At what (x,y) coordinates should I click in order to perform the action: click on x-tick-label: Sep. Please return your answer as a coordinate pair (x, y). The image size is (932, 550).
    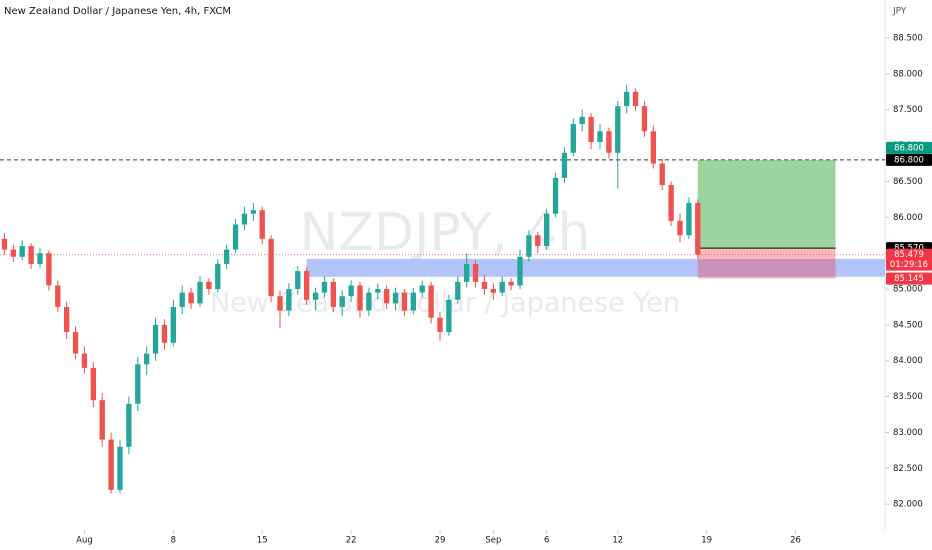
    Looking at the image, I should click on (493, 541).